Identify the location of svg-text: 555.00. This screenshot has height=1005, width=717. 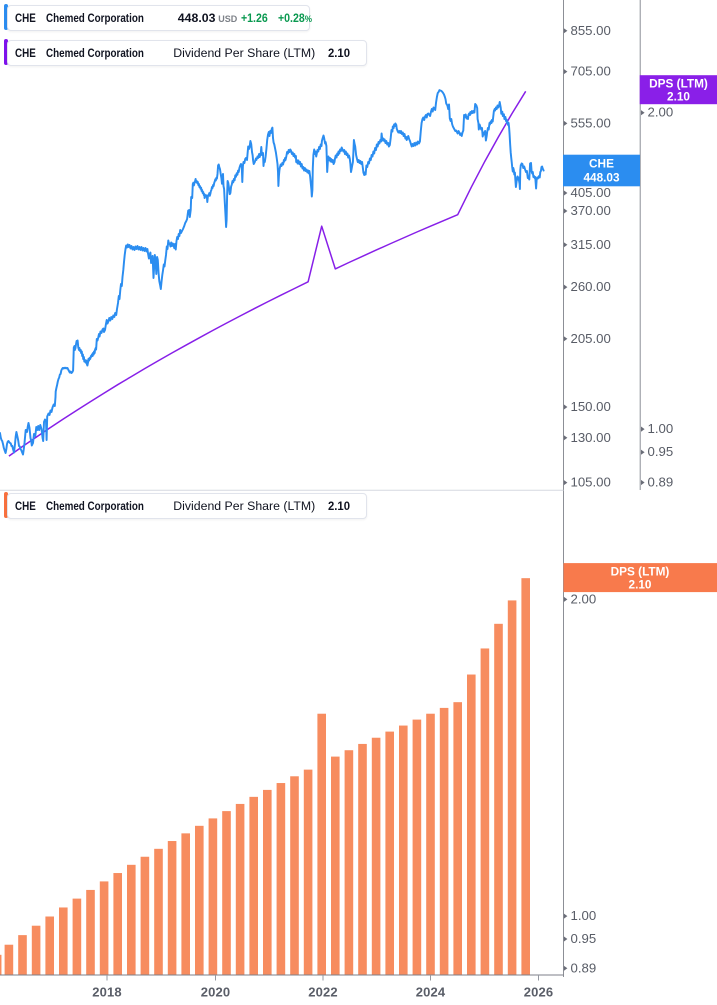
(591, 122).